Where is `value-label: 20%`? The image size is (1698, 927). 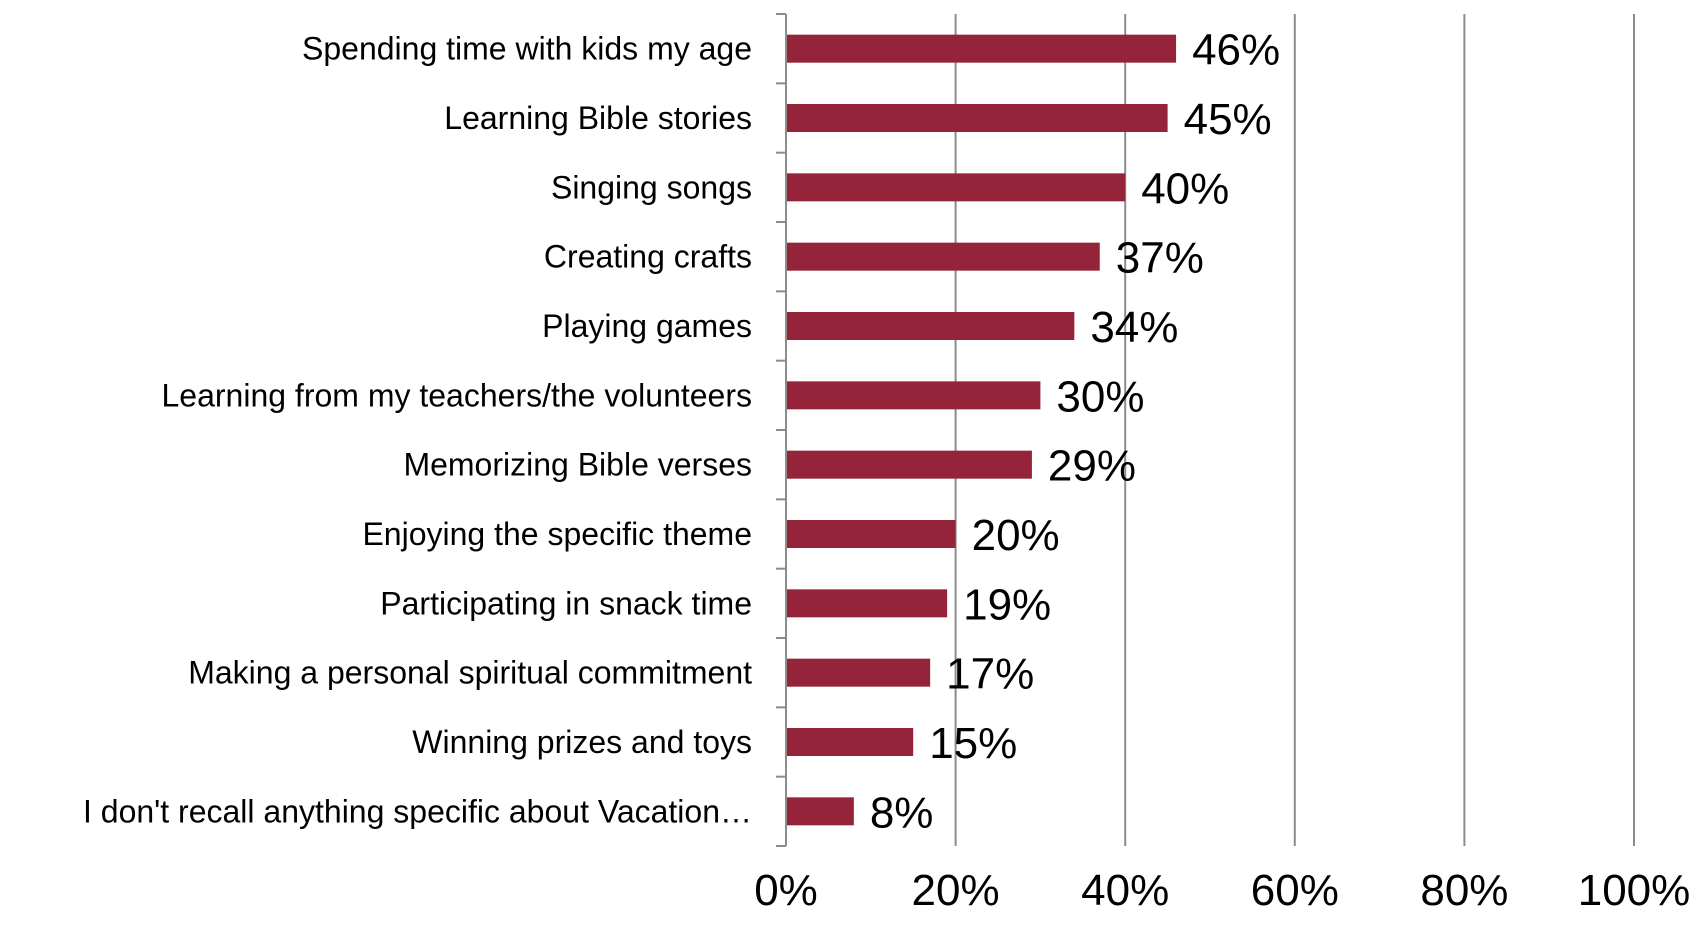 value-label: 20% is located at coordinates (1016, 535).